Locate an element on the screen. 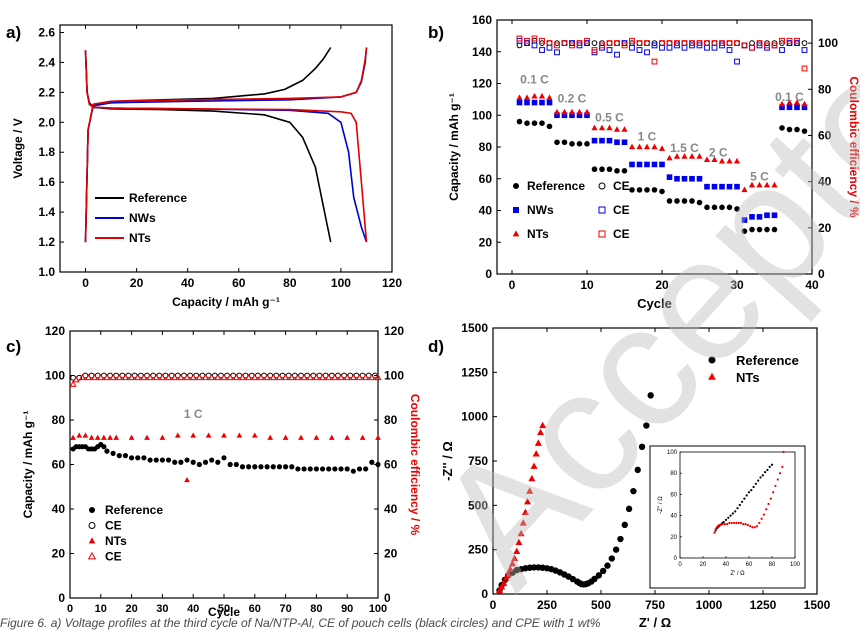 Image resolution: width=865 pixels, height=633 pixels. y-tick-label: 2.2 is located at coordinates (46, 92).